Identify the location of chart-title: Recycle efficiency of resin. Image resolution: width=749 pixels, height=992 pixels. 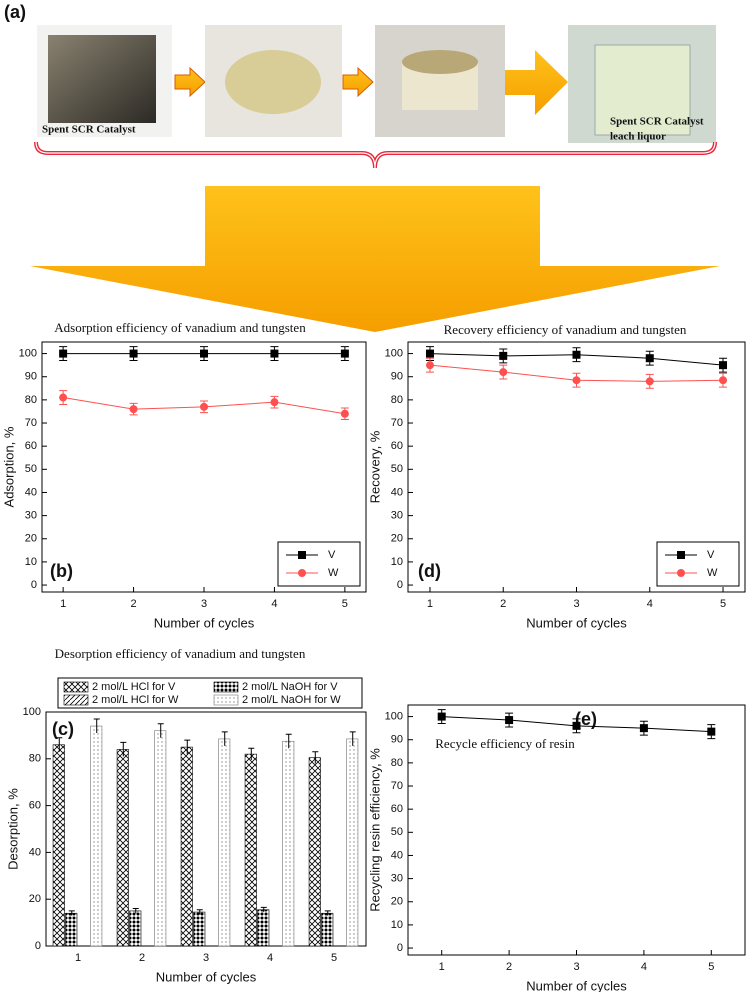
(505, 743).